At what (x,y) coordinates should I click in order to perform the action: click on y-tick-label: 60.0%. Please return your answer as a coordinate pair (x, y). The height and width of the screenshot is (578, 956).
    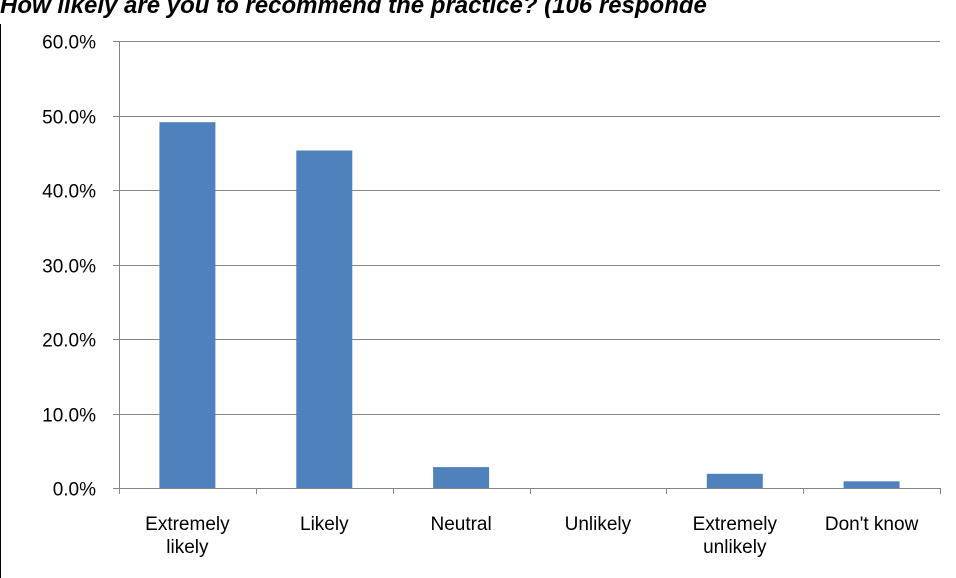
    Looking at the image, I should click on (69, 43).